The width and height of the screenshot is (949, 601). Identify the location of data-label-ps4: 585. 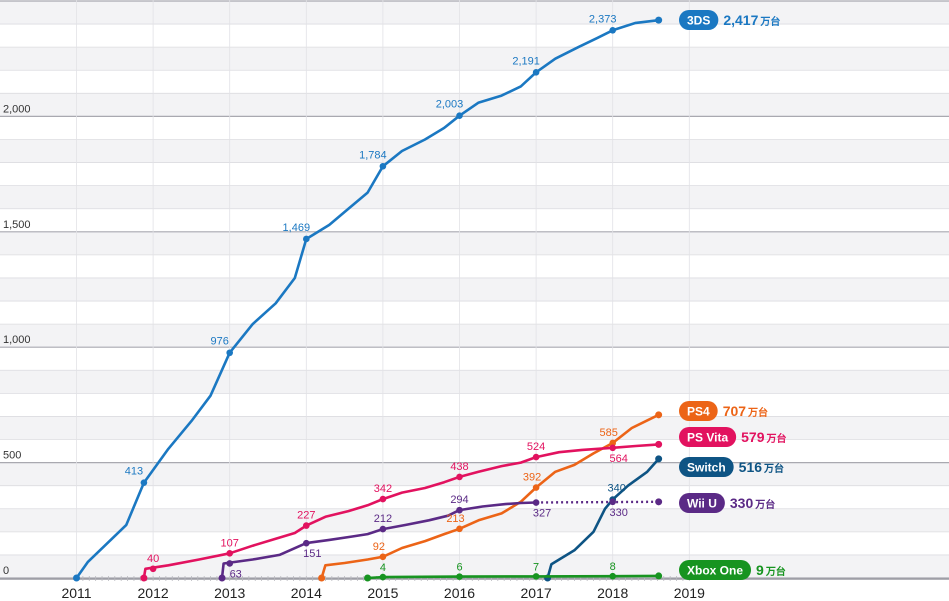
(609, 433).